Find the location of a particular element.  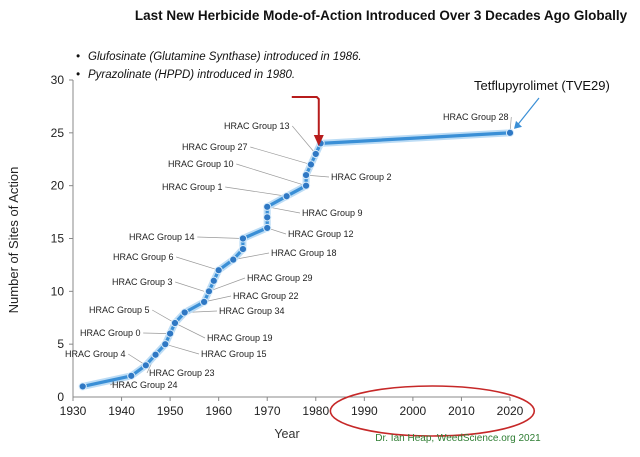

annotation-label: HRAC Group 6 is located at coordinates (143, 257).